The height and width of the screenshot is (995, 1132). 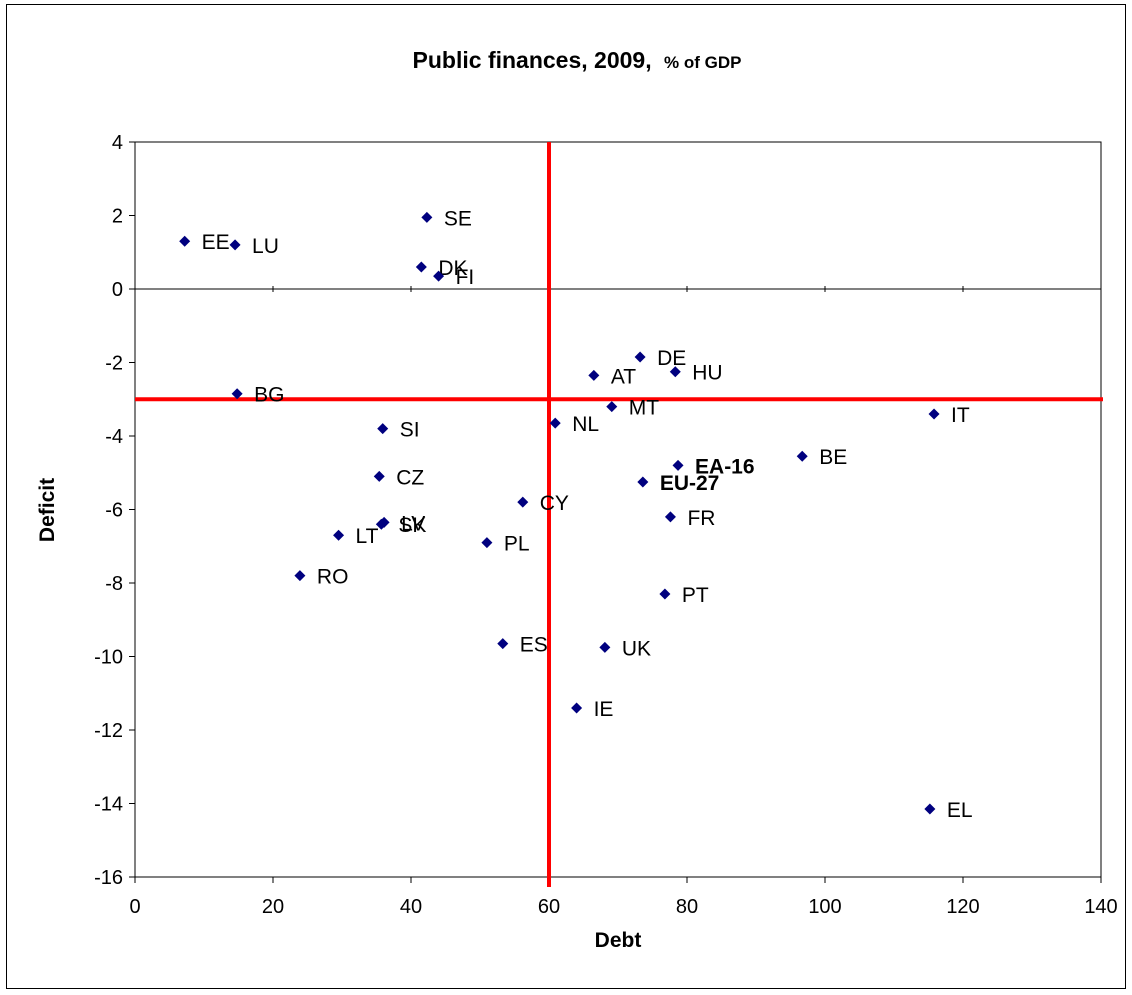 I want to click on data-point: DE, so click(x=660, y=358).